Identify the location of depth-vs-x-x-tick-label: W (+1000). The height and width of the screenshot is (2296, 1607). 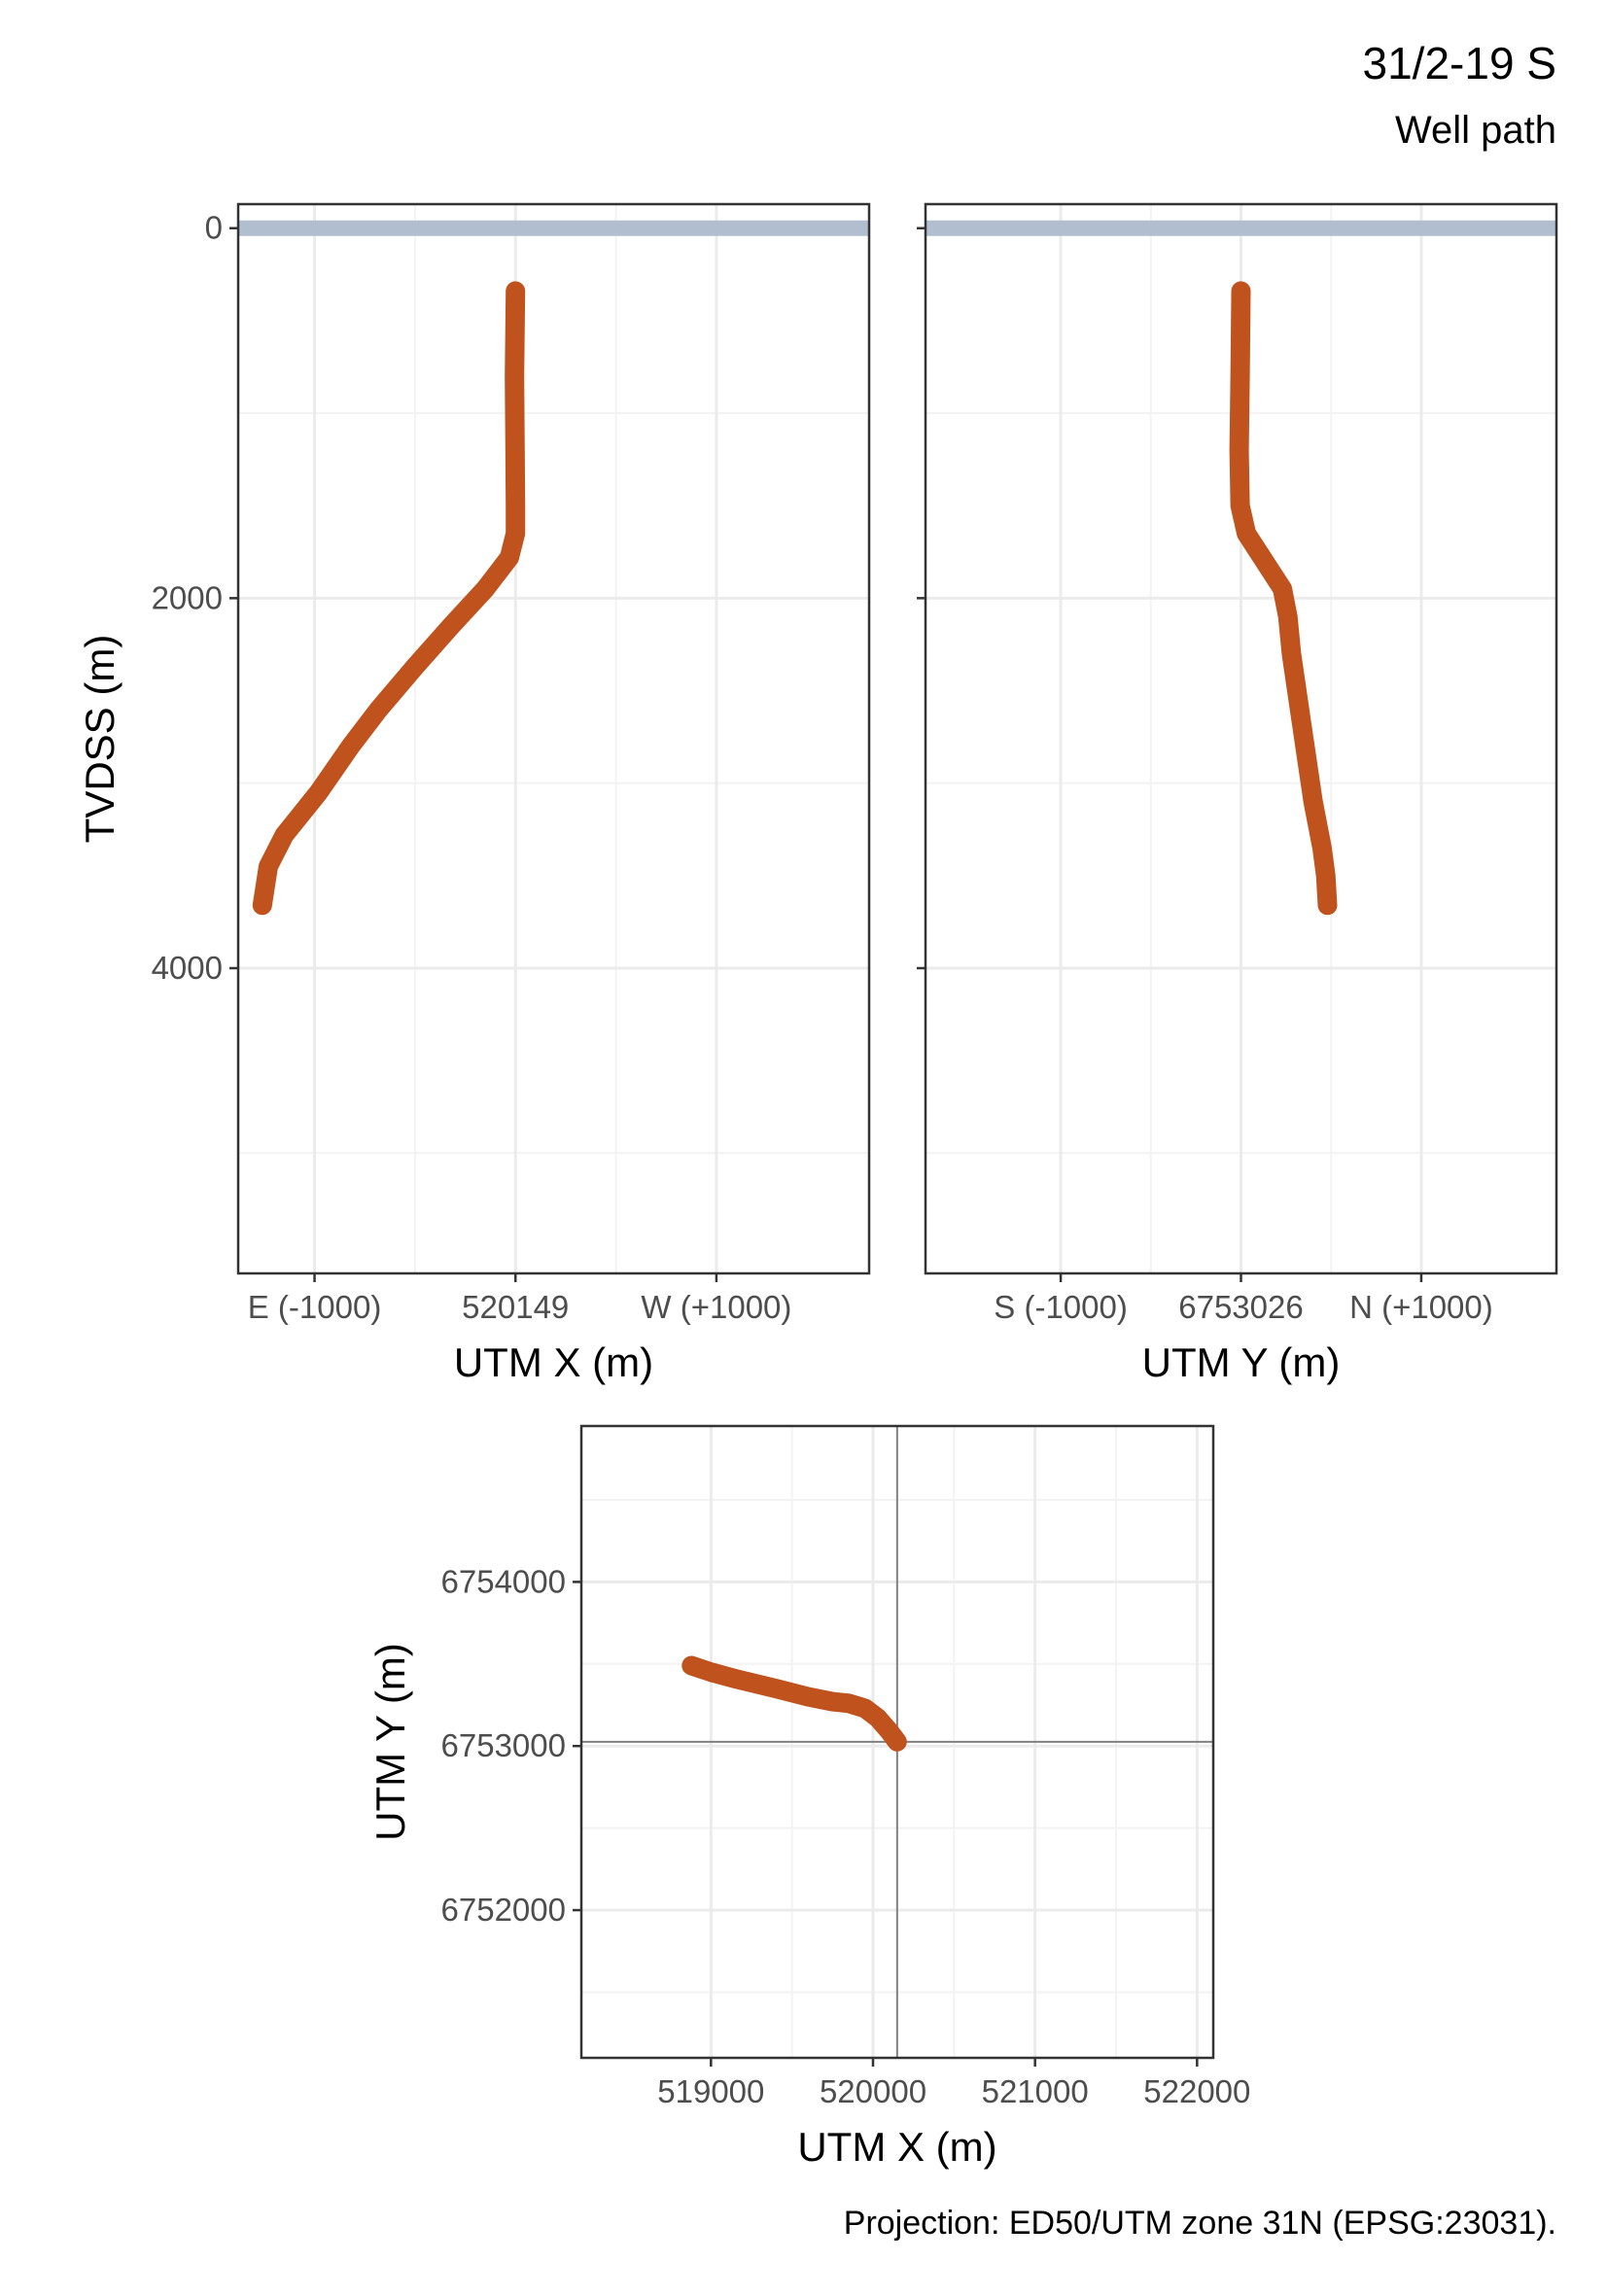
(716, 1307).